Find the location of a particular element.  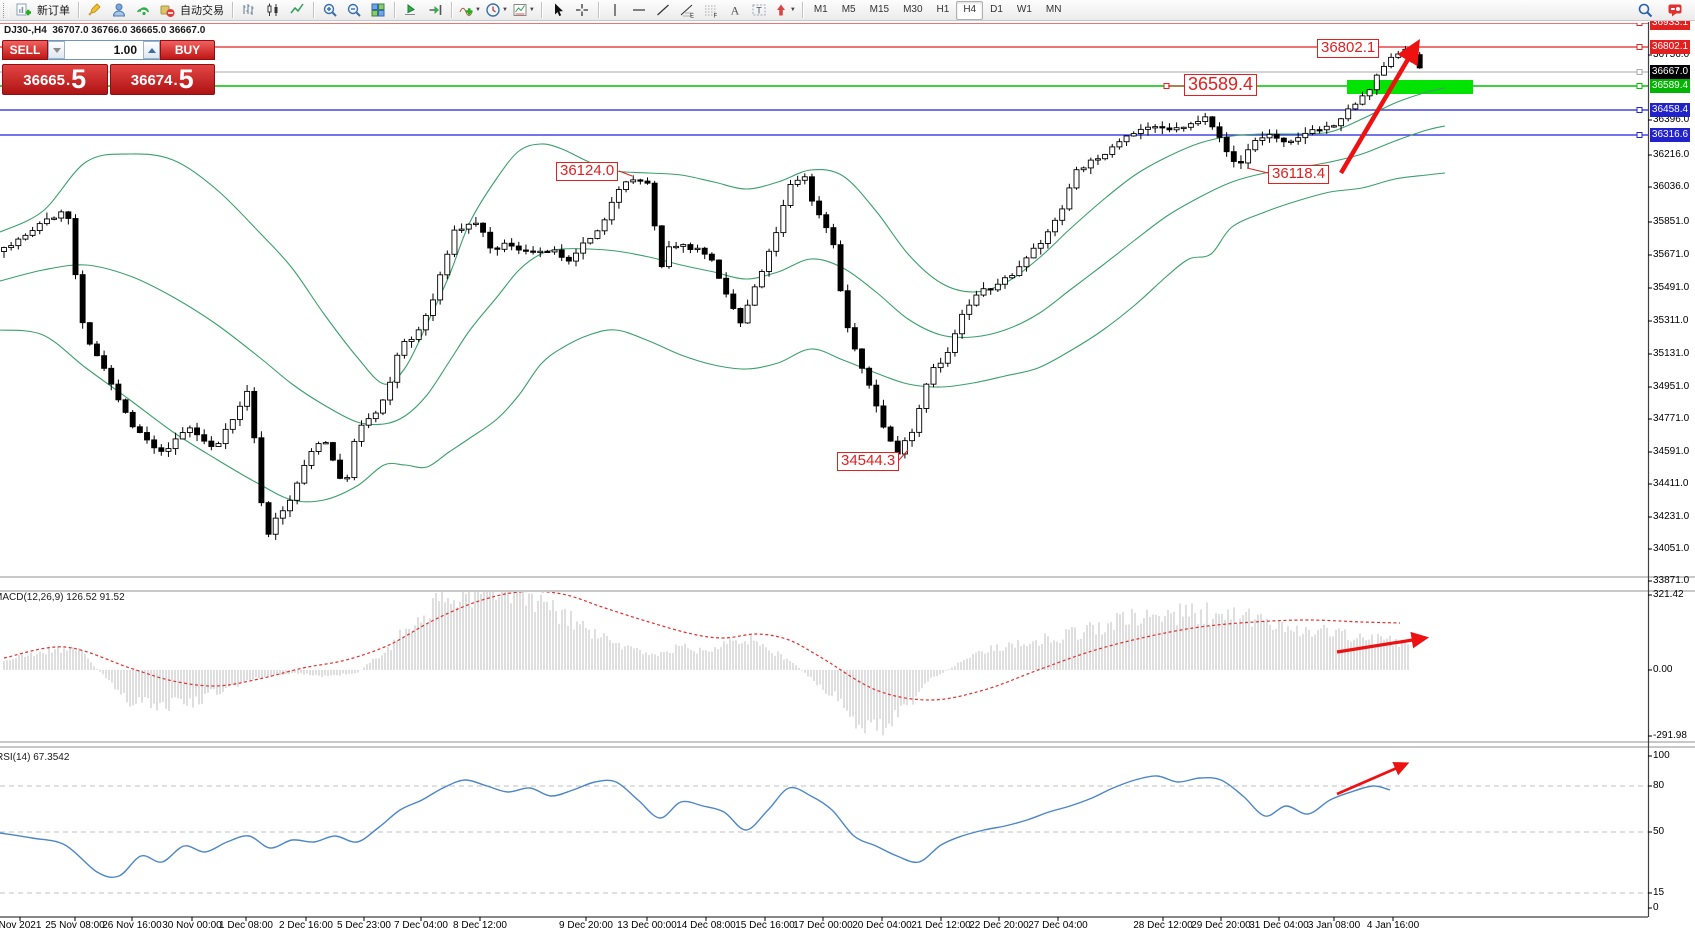

hline-button is located at coordinates (639, 10).